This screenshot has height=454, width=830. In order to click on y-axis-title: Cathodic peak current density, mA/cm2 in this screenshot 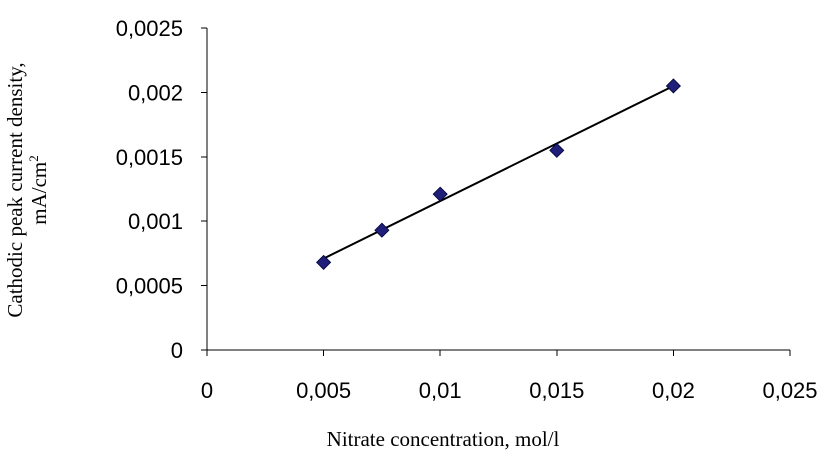, I will do `click(27, 189)`.